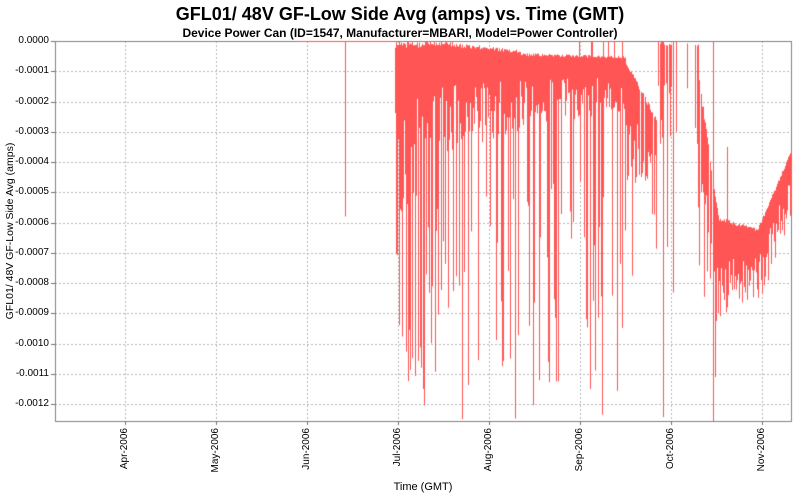 The image size is (800, 500). I want to click on y-tick-label: -0.0001, so click(32, 71).